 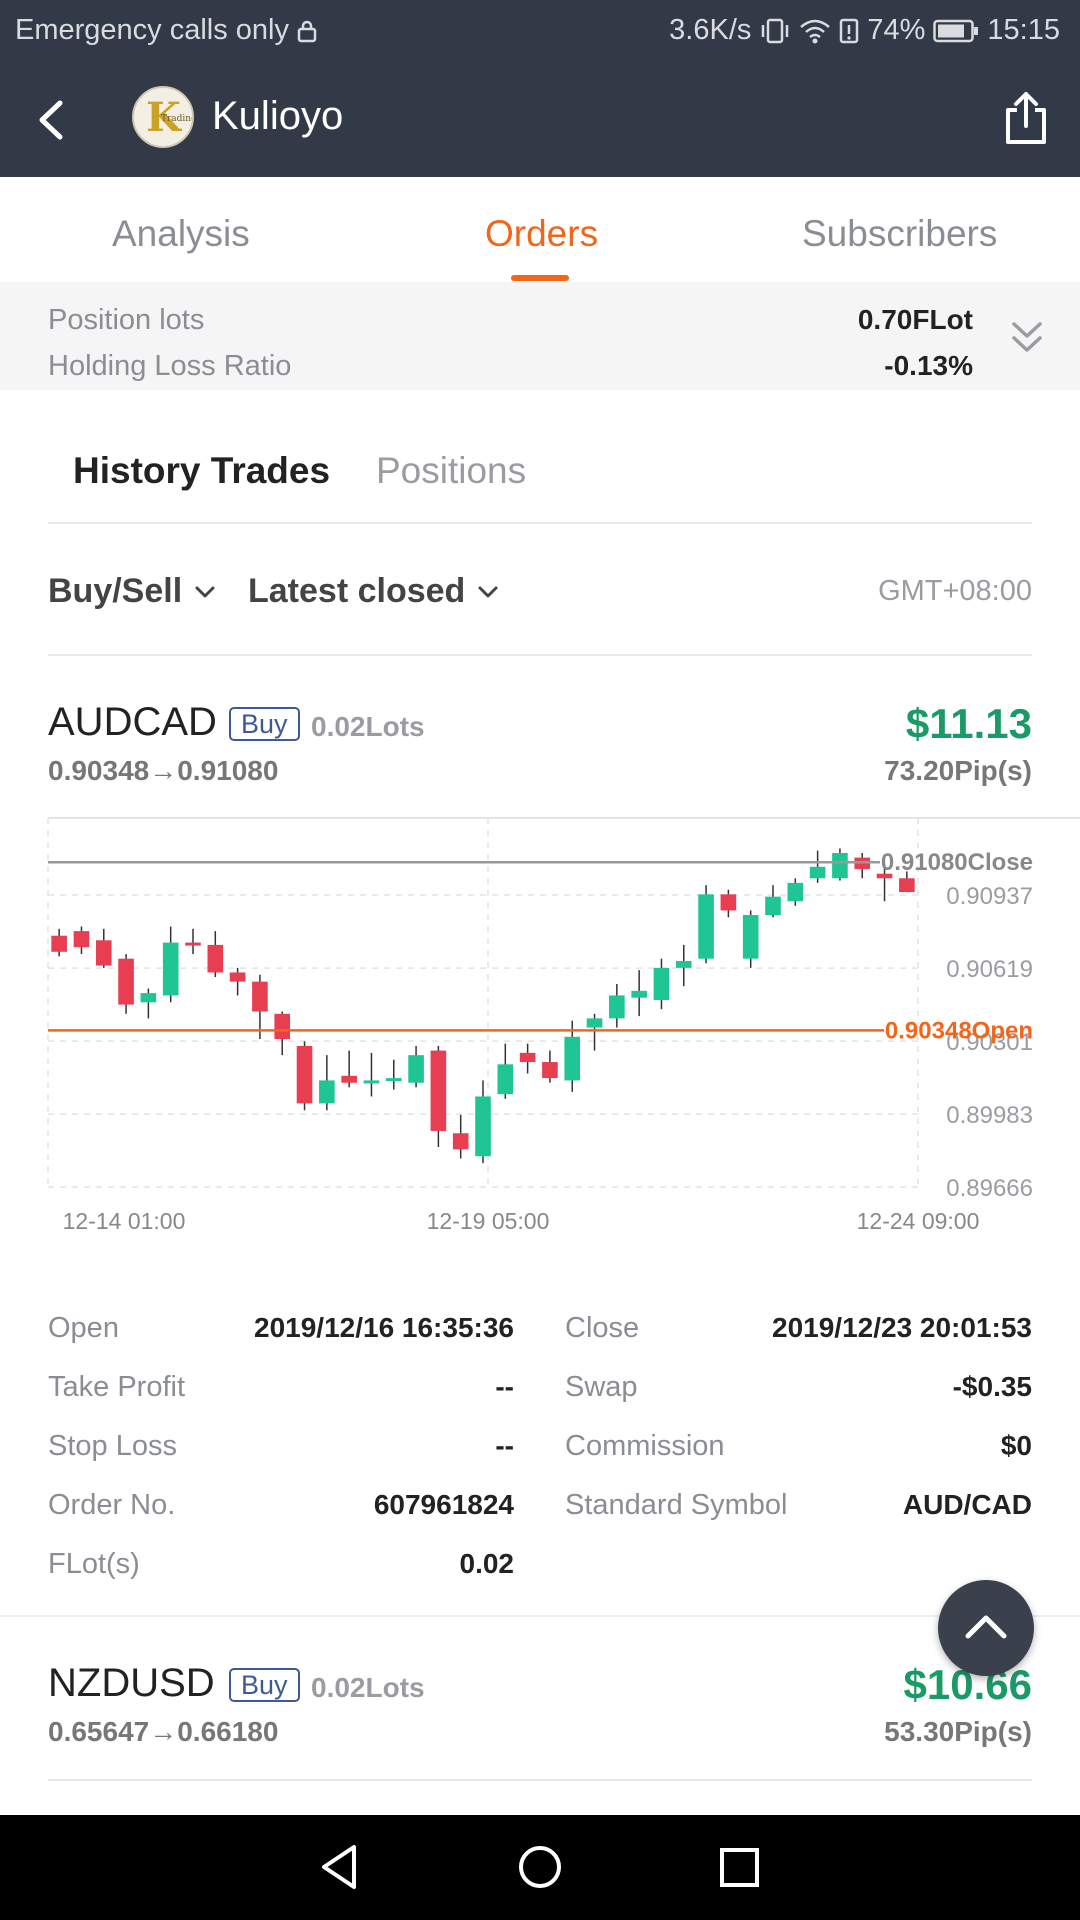 What do you see at coordinates (504, 1445) in the screenshot?
I see `stop-loss-value: --` at bounding box center [504, 1445].